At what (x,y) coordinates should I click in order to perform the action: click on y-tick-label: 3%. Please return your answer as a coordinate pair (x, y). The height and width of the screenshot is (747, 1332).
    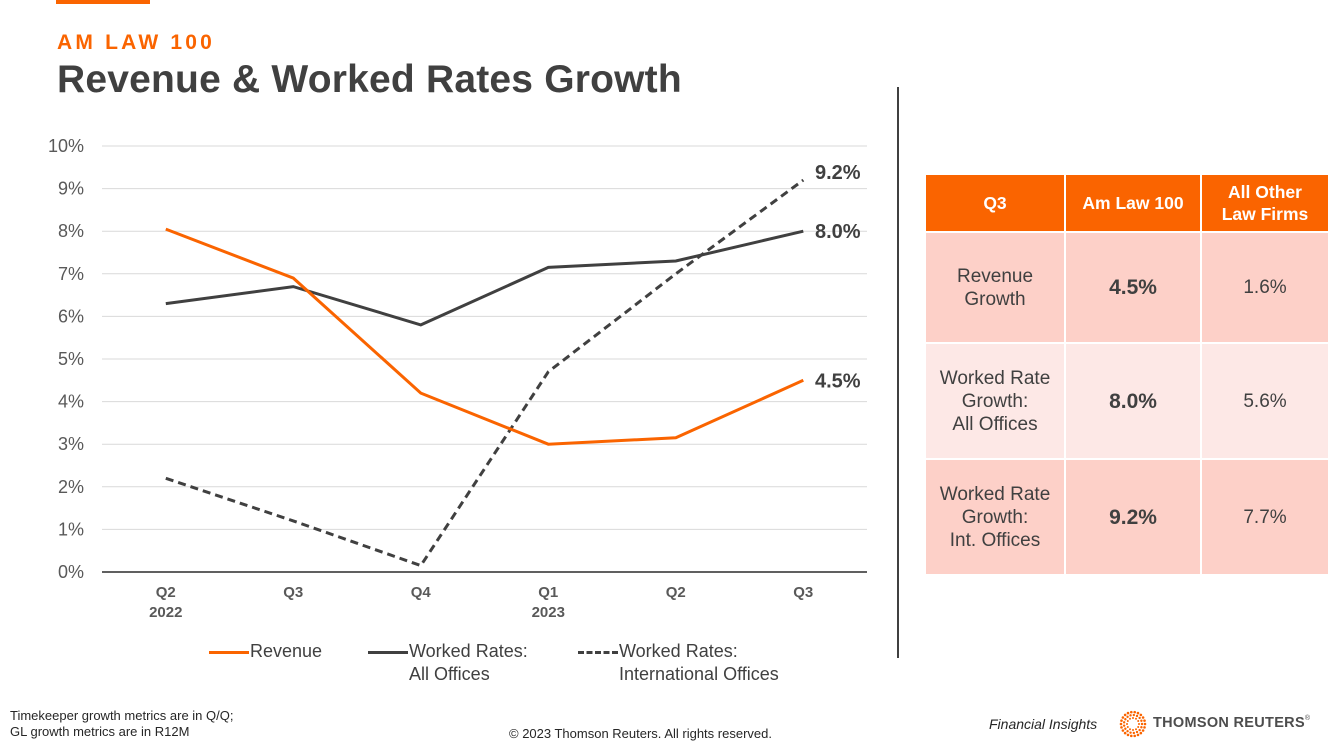
    Looking at the image, I should click on (71, 444).